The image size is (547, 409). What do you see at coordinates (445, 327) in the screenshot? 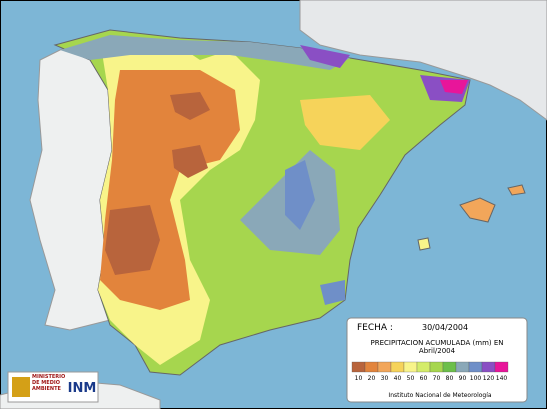
I see `date: 30/04/2004` at bounding box center [445, 327].